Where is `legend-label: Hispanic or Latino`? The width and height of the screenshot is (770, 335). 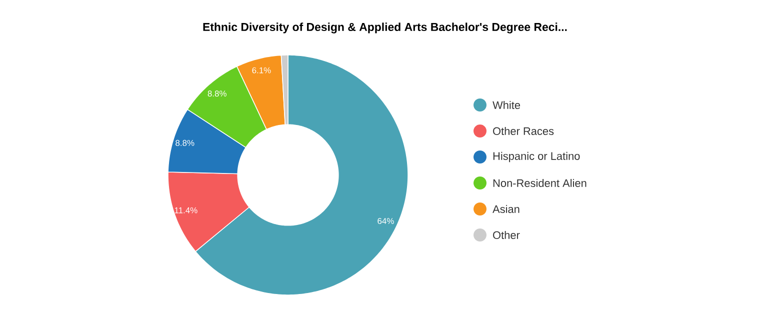
legend-label: Hispanic or Latino is located at coordinates (536, 157).